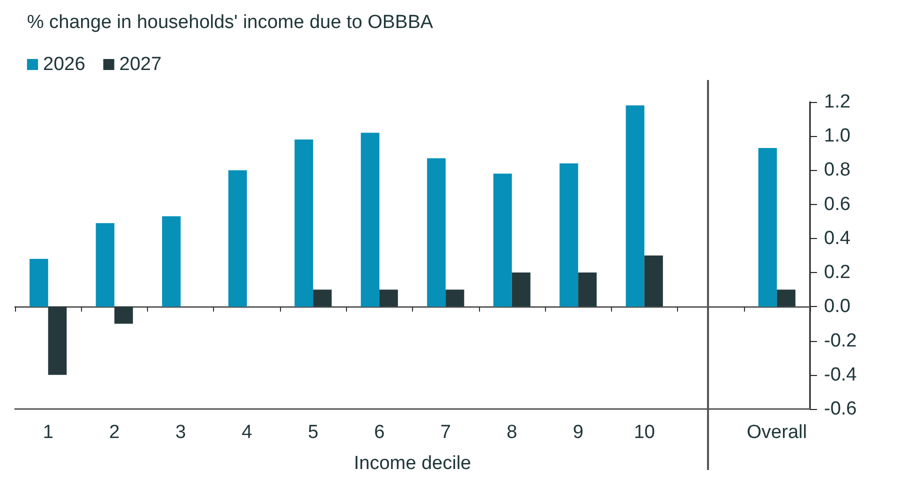  I want to click on x-tick-label: Overall, so click(776, 432).